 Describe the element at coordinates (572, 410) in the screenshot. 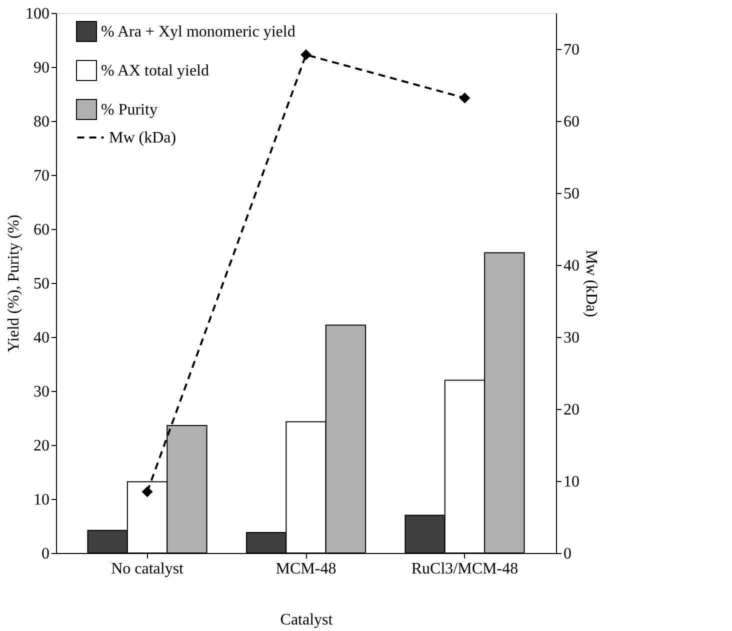

I see `y2-tick-label: 20` at that location.